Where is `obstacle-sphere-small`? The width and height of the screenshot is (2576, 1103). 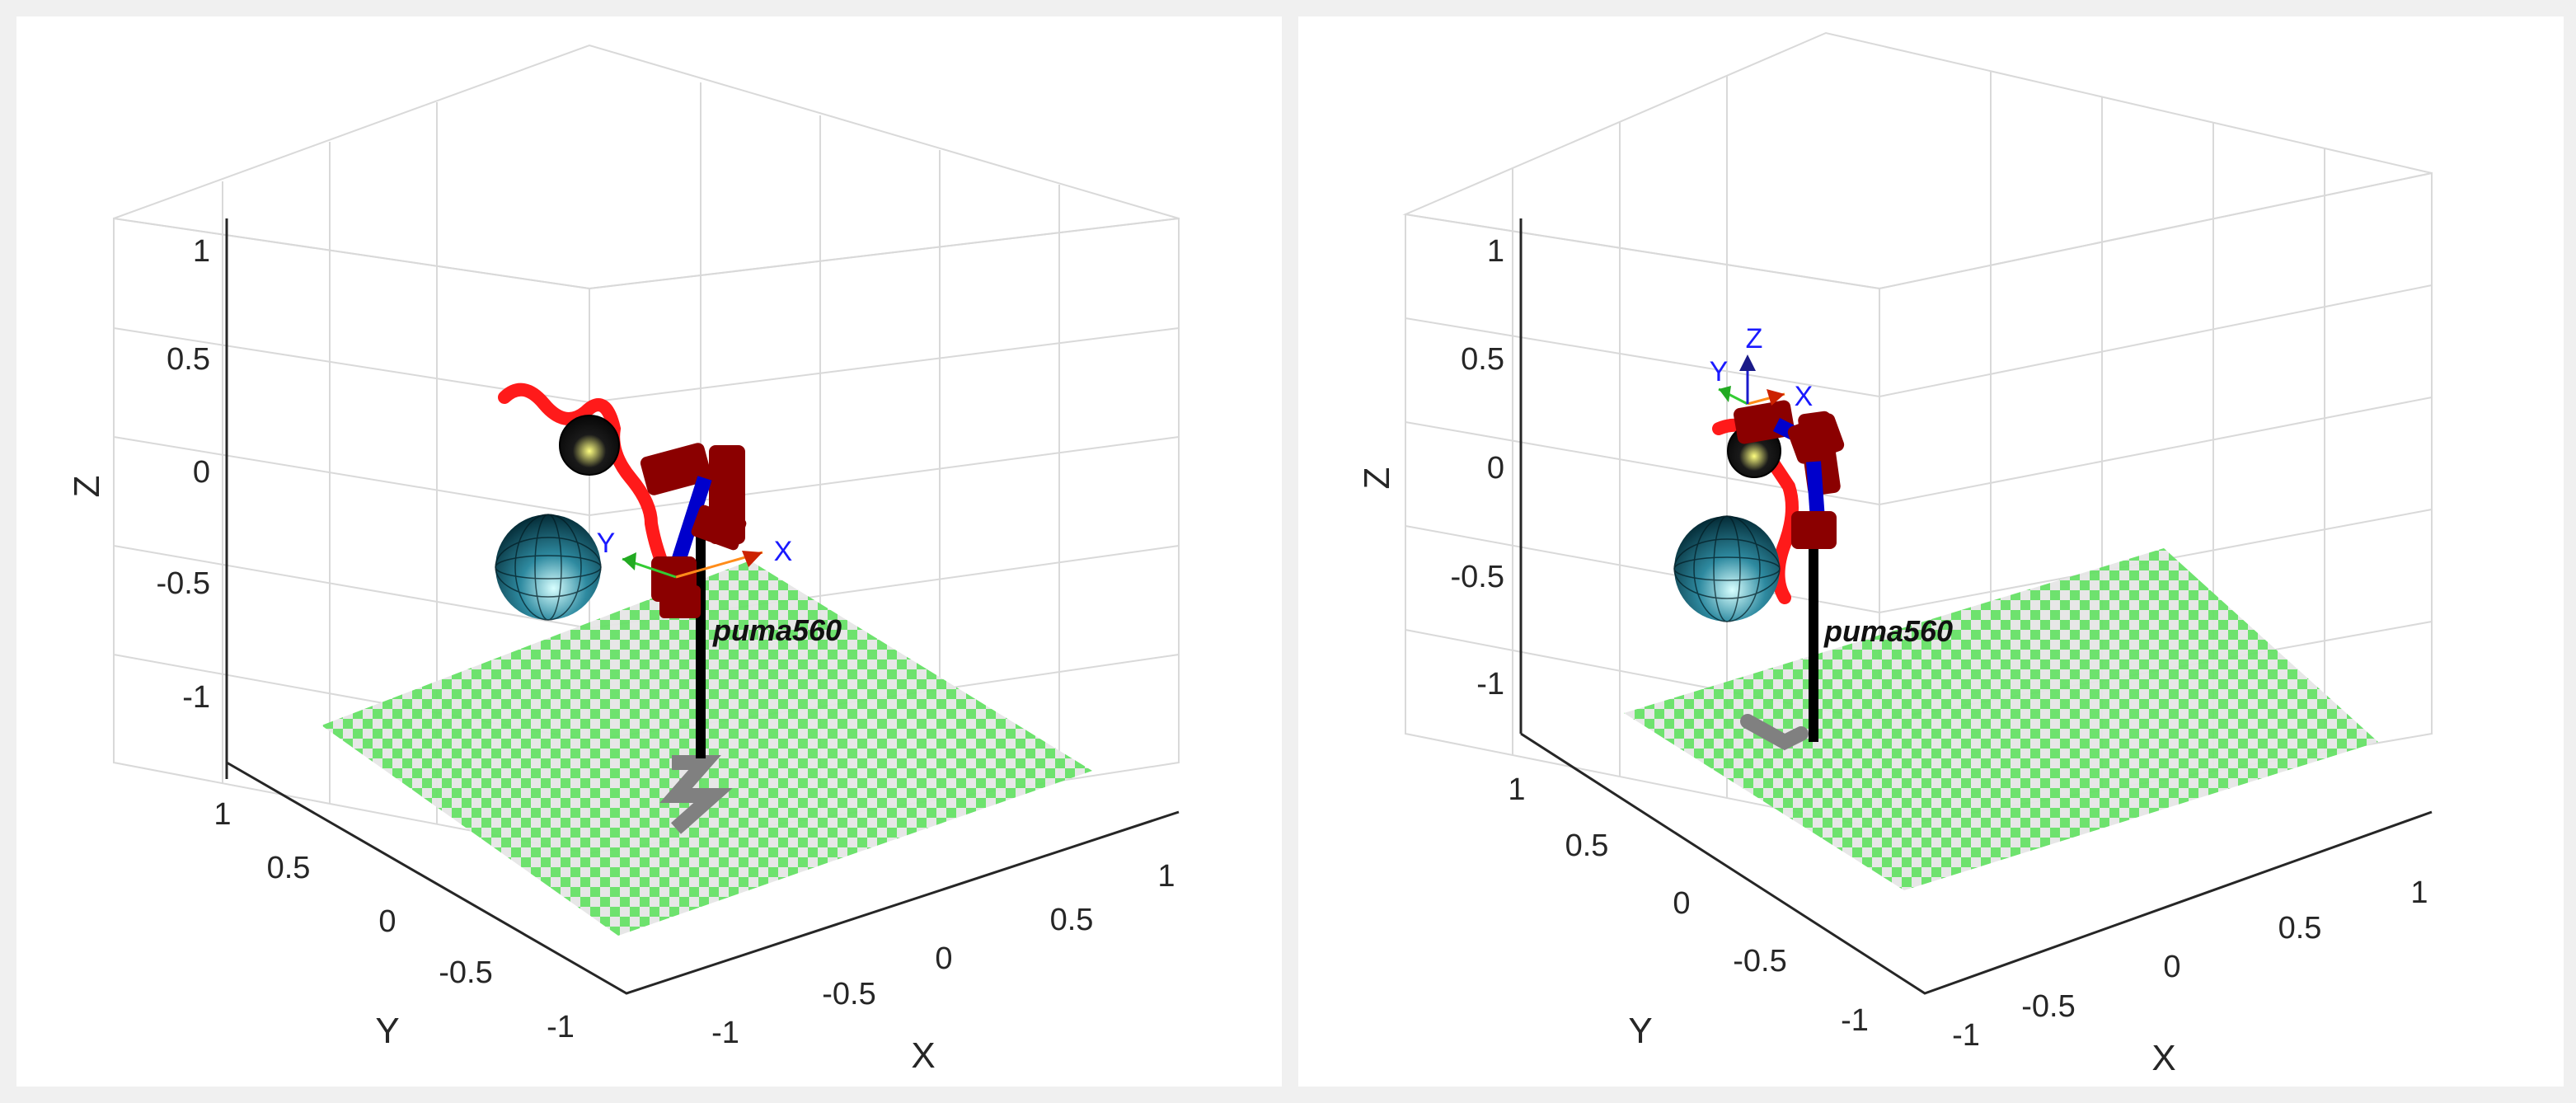 obstacle-sphere-small is located at coordinates (589, 445).